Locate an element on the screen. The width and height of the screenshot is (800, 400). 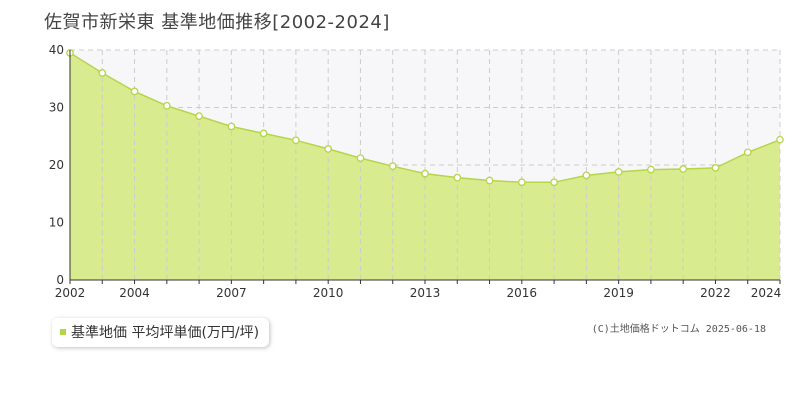
x-tick-label: 2010 is located at coordinates (328, 293).